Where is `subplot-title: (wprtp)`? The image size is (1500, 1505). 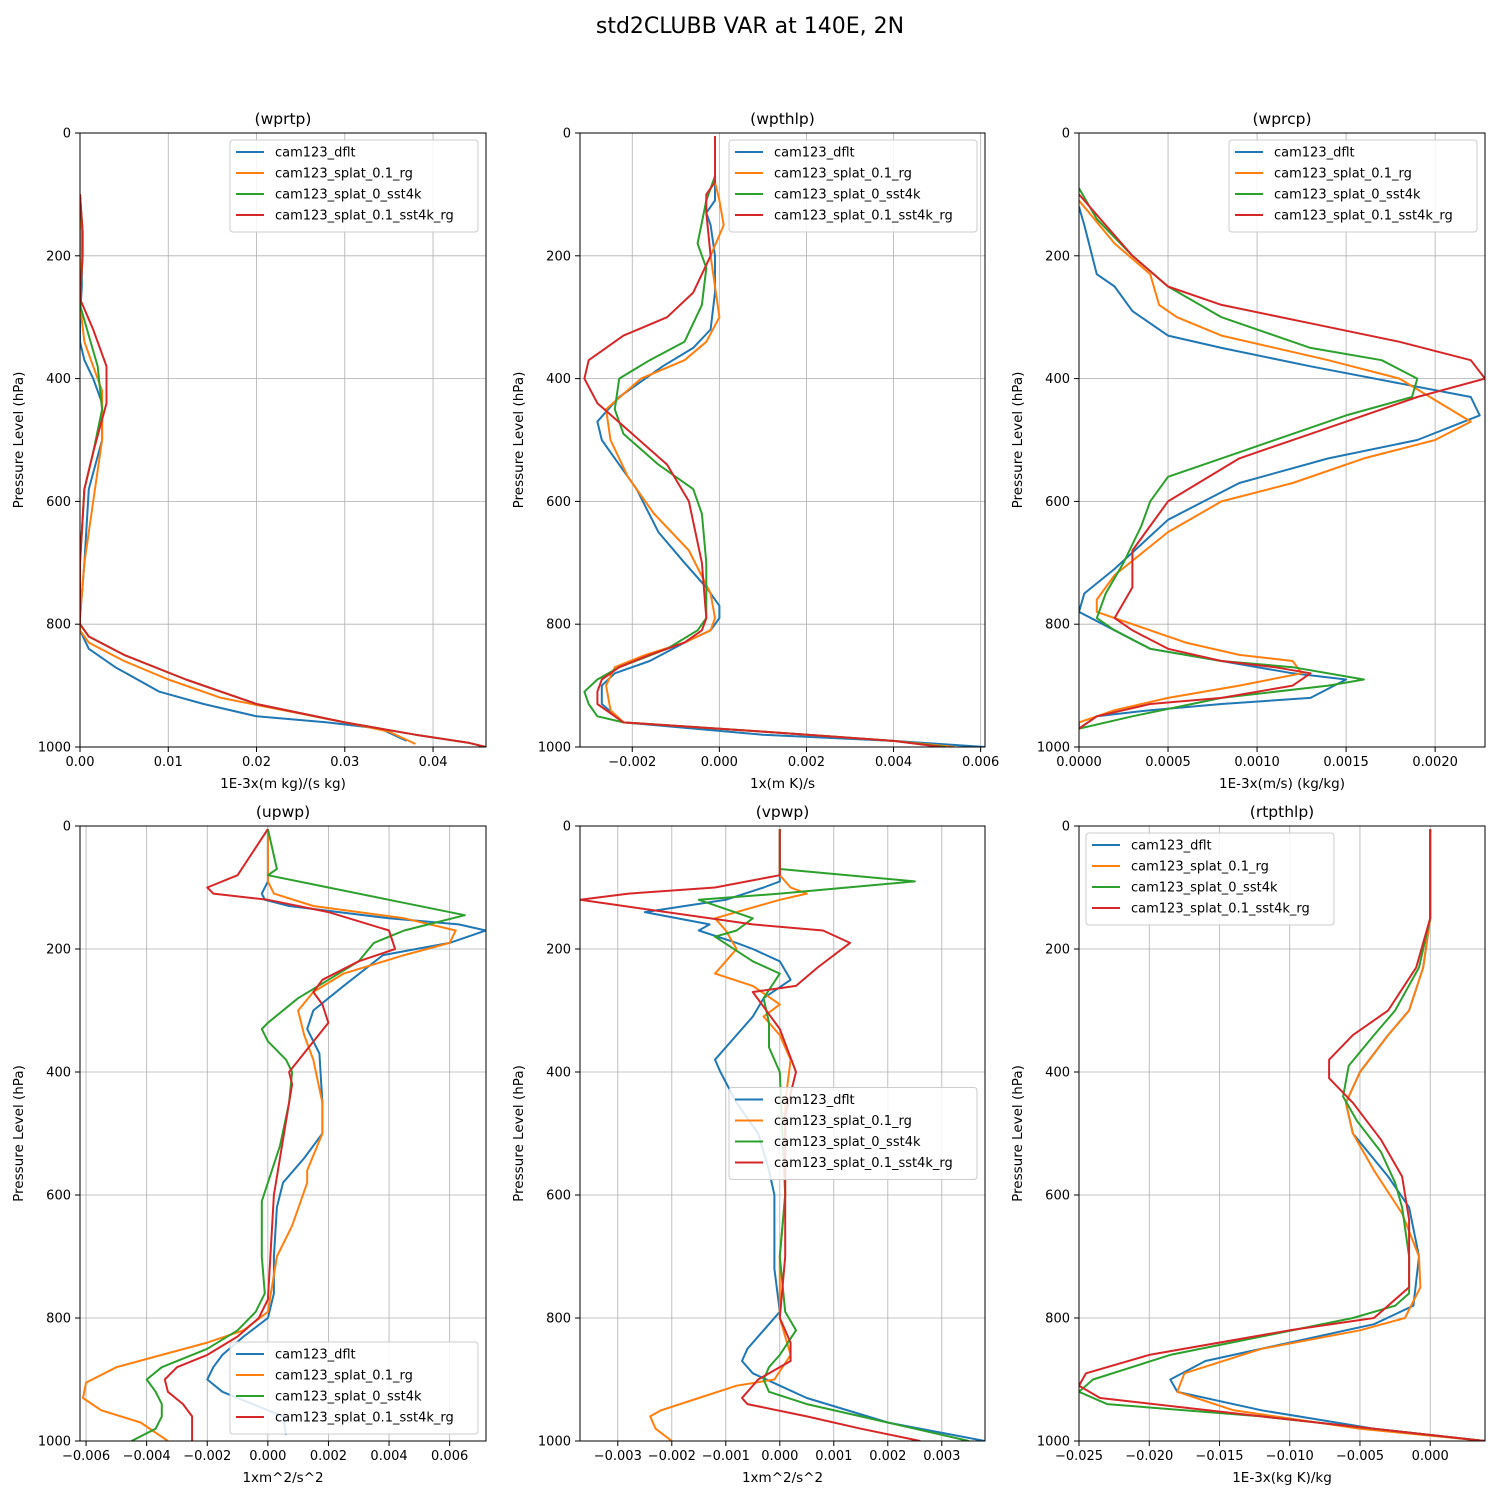
subplot-title: (wprtp) is located at coordinates (283, 119).